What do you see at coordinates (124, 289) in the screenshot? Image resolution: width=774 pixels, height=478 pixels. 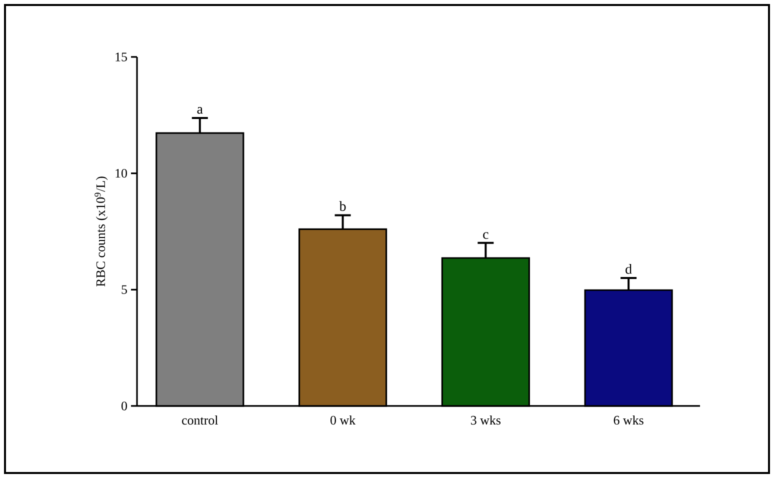 I see `y-tick-label: 5` at bounding box center [124, 289].